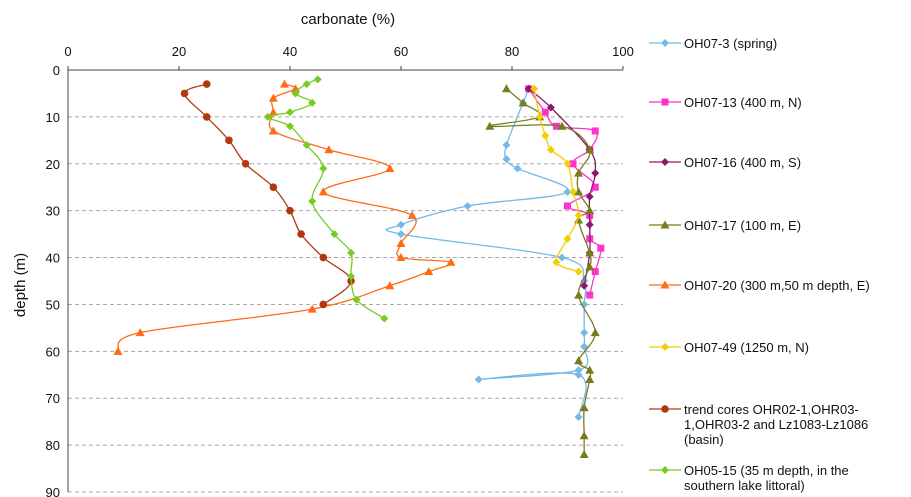 The image size is (911, 497). I want to click on y-tick-label: 80, so click(53, 445).